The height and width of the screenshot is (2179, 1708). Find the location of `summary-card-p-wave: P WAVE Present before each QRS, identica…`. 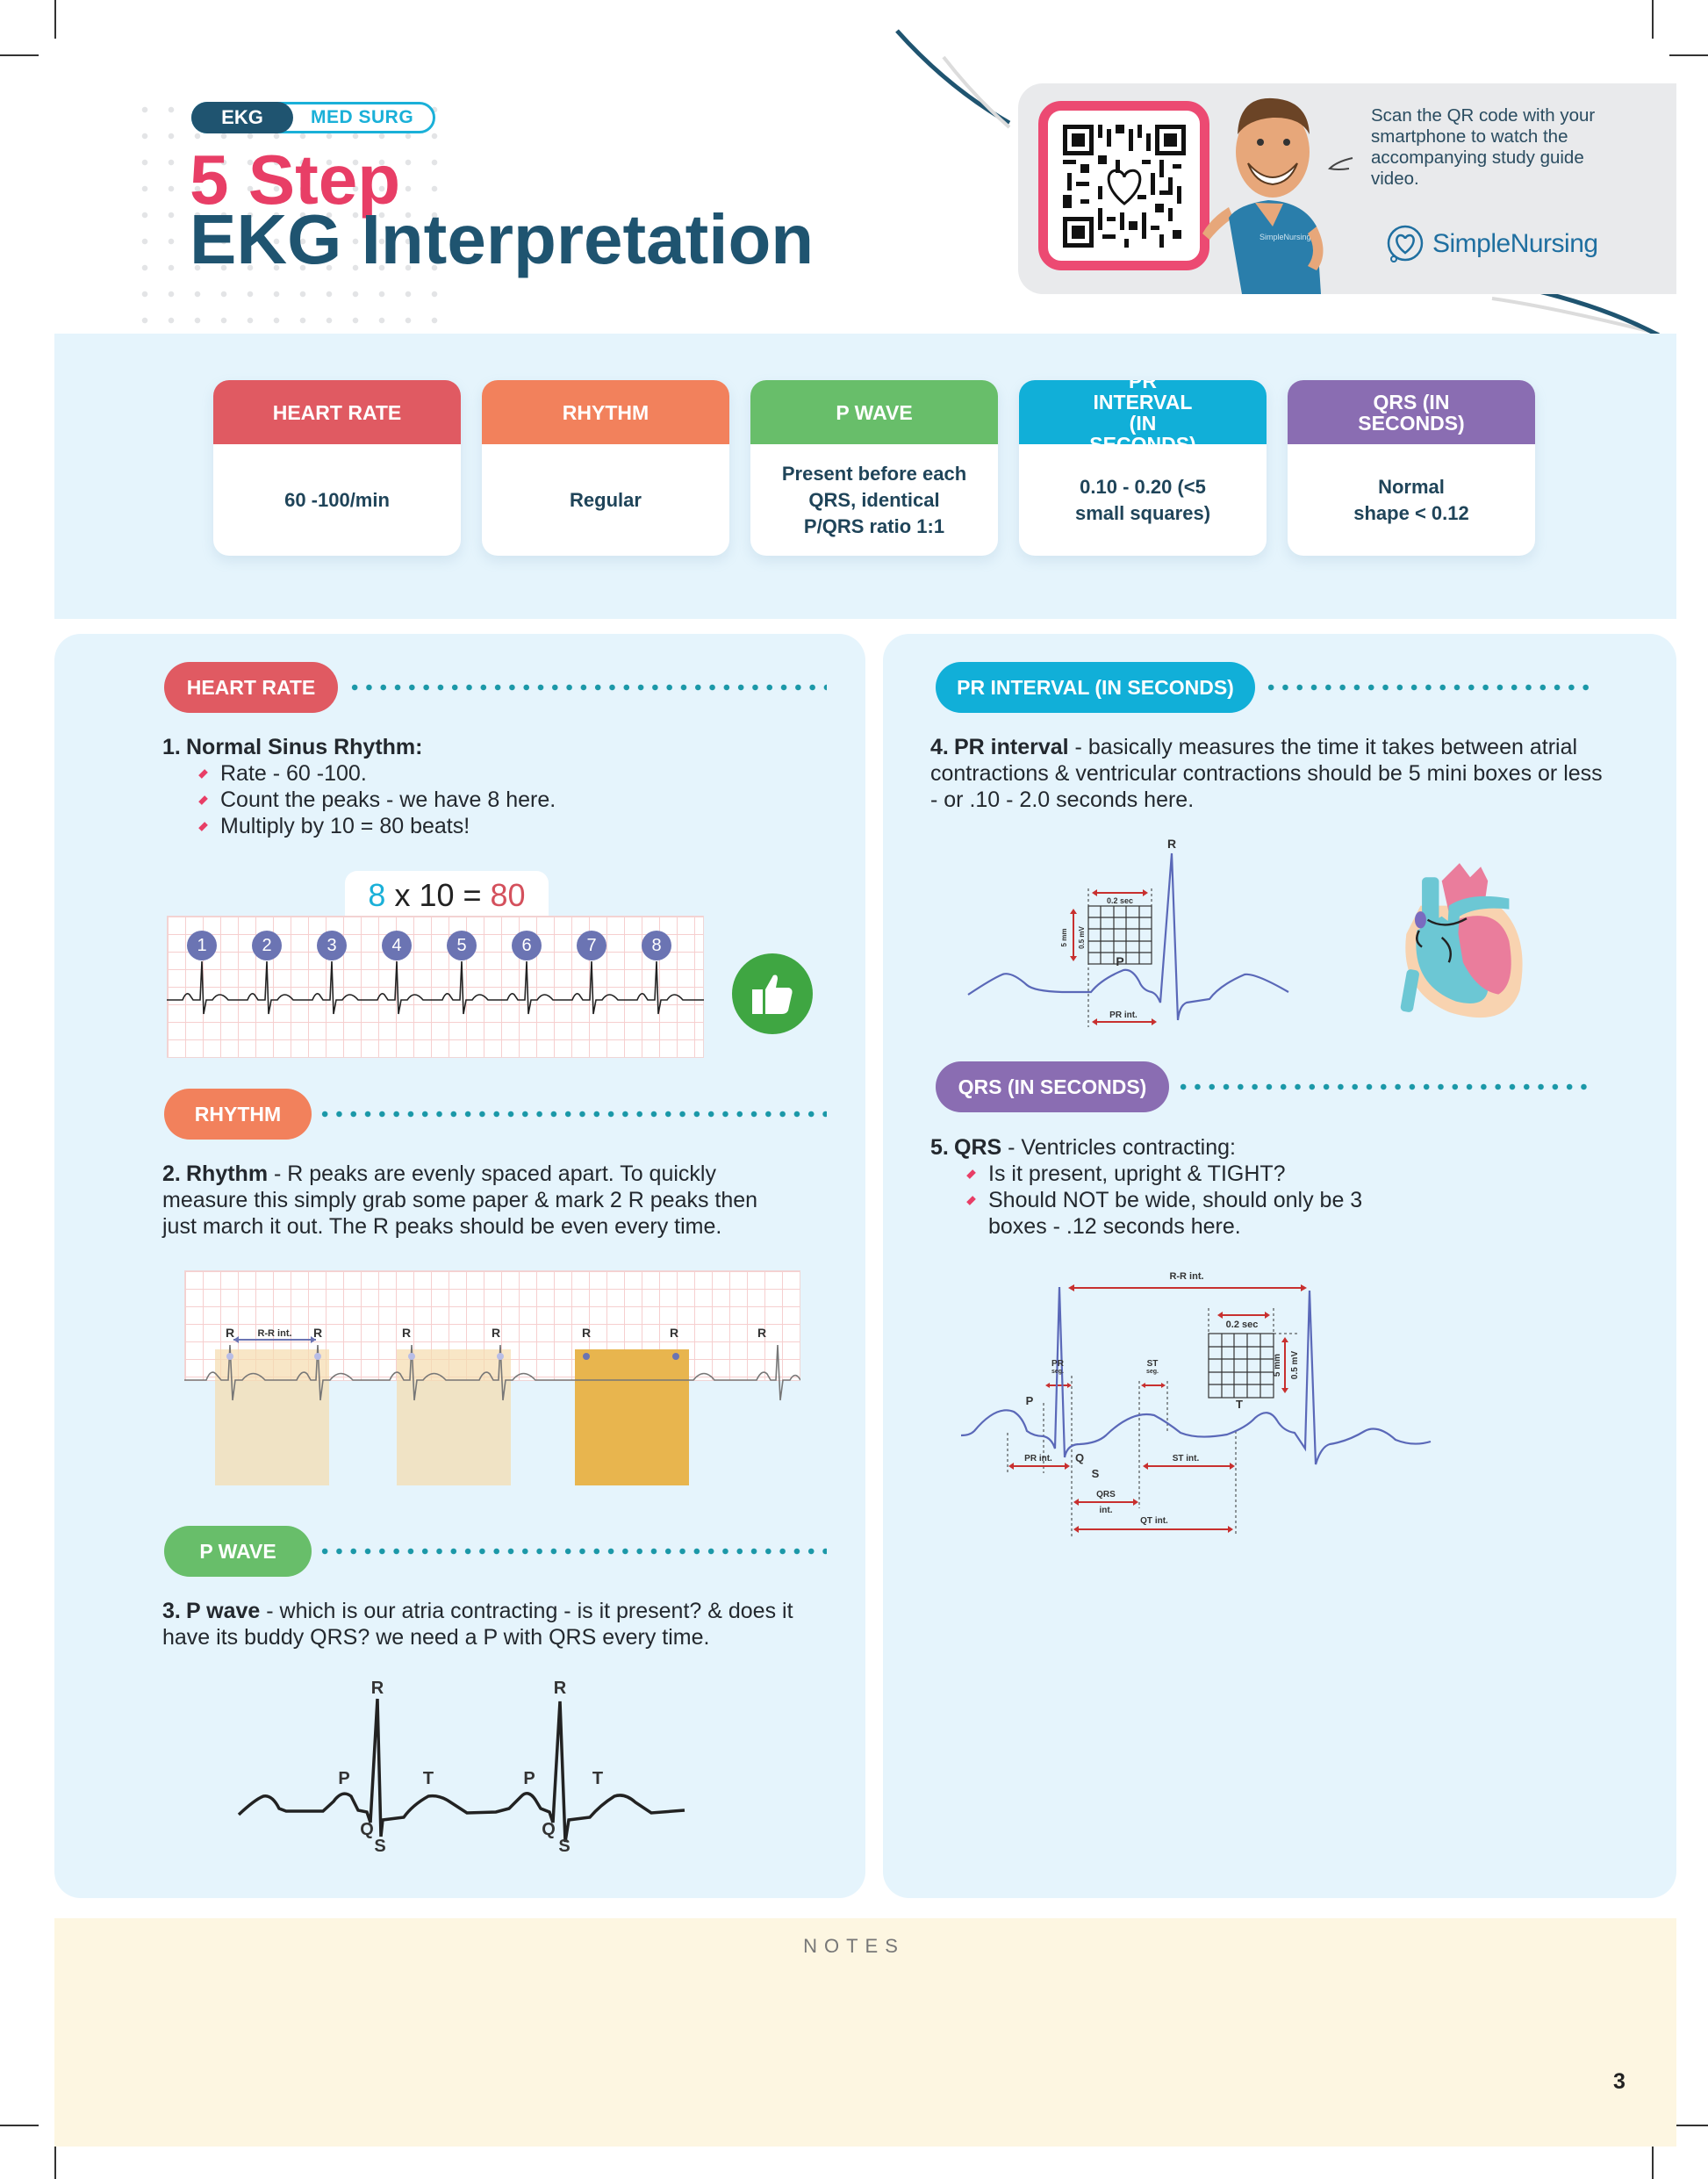

summary-card-p-wave: P WAVE Present before each QRS, identica… is located at coordinates (874, 468).